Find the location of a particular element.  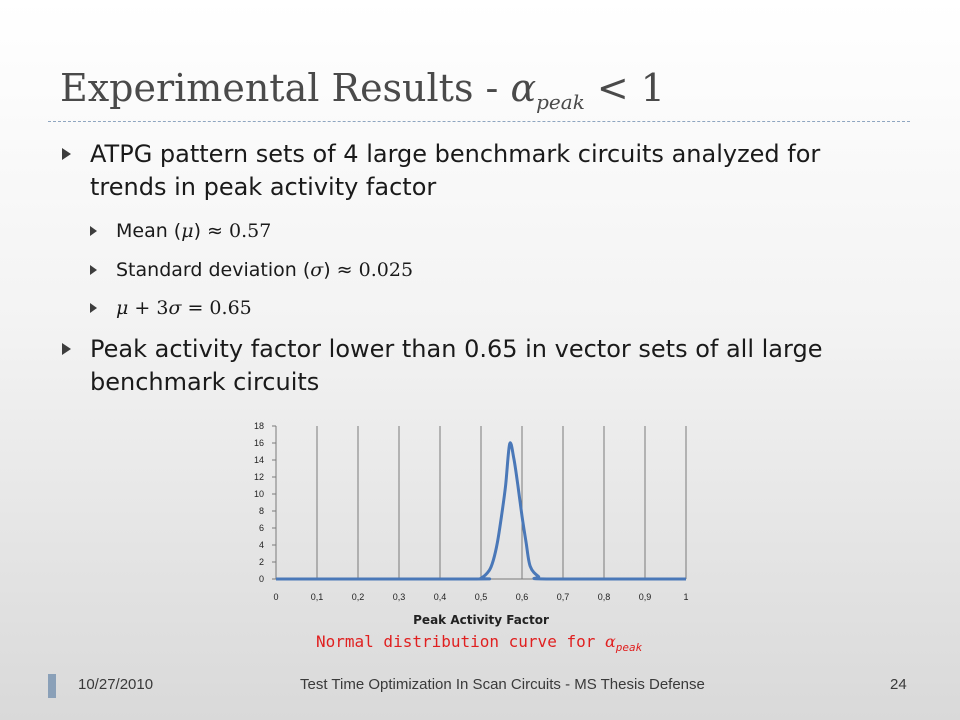

title-relation: < 1 is located at coordinates (624, 88).